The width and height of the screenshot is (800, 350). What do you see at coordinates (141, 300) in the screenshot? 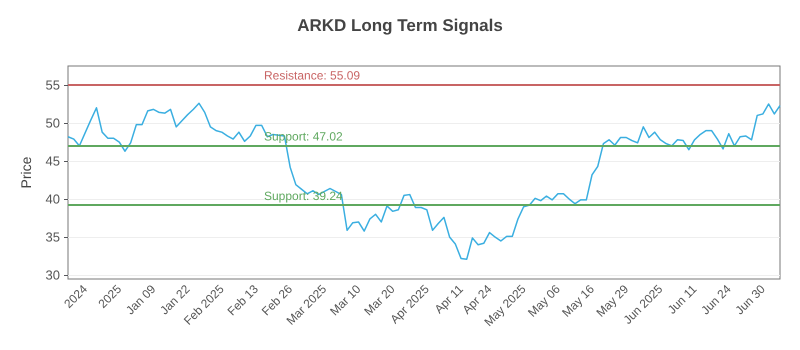
I see `x-tick-label: Jan 09` at bounding box center [141, 300].